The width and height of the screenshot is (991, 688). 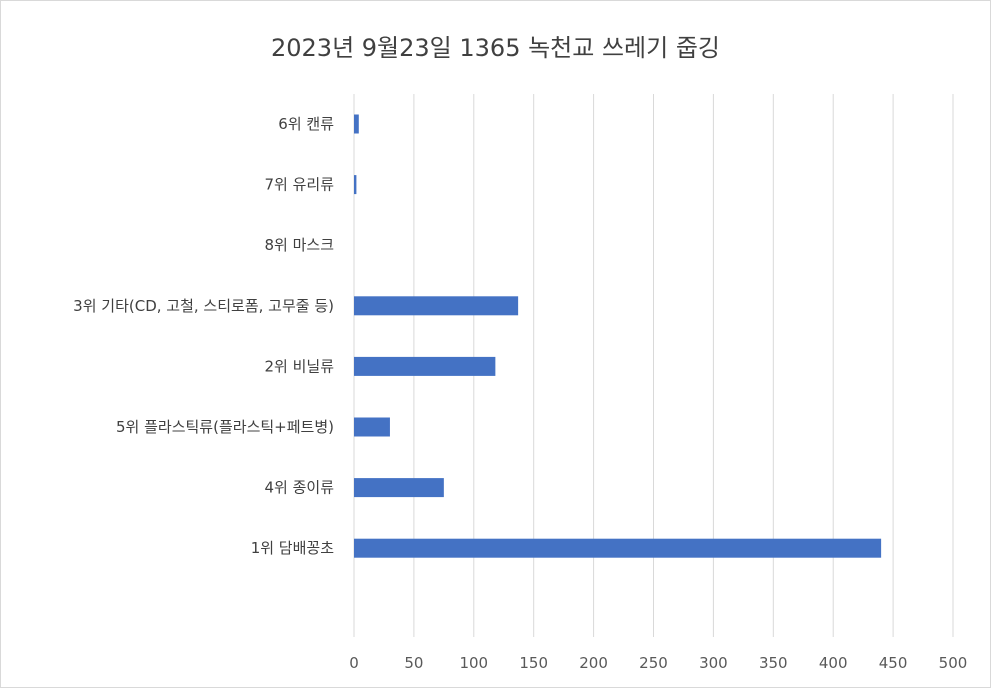 I want to click on x-tick-label: 400, so click(x=833, y=663).